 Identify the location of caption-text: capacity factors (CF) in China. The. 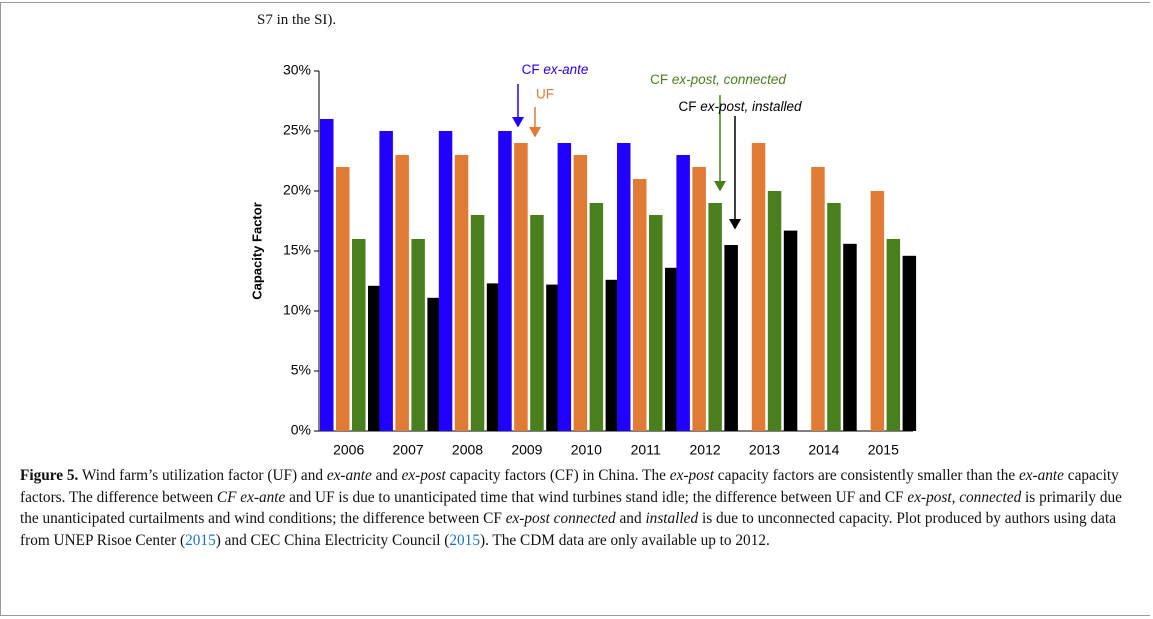
(557, 475).